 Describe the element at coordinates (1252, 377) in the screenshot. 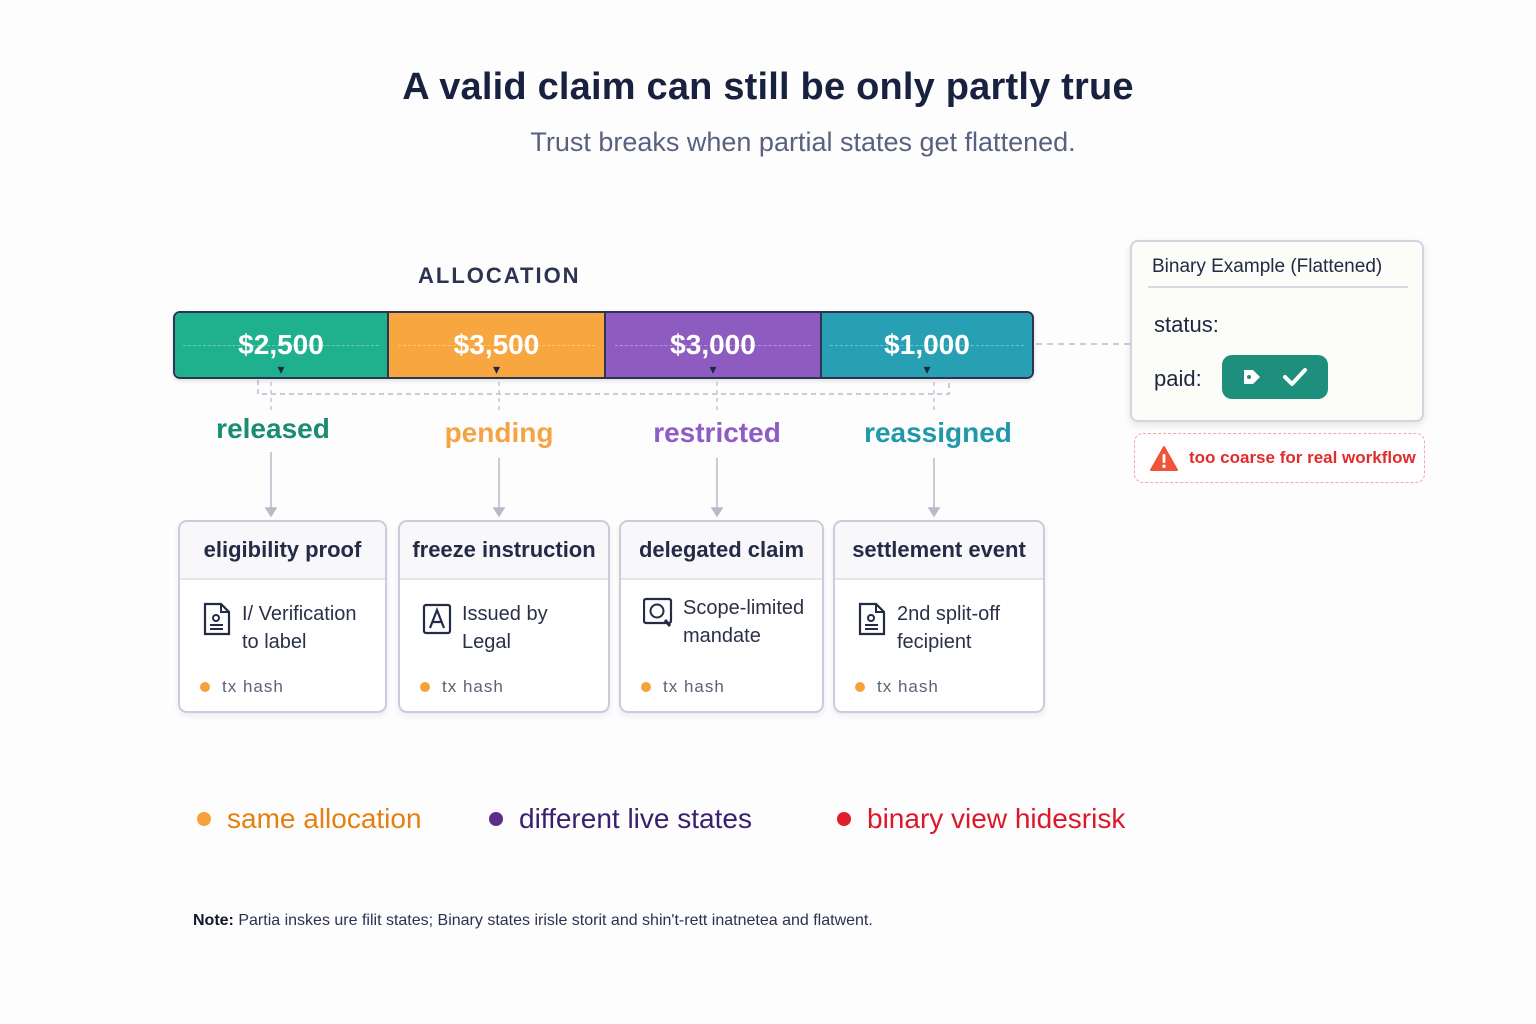

I see `tag-icon` at that location.